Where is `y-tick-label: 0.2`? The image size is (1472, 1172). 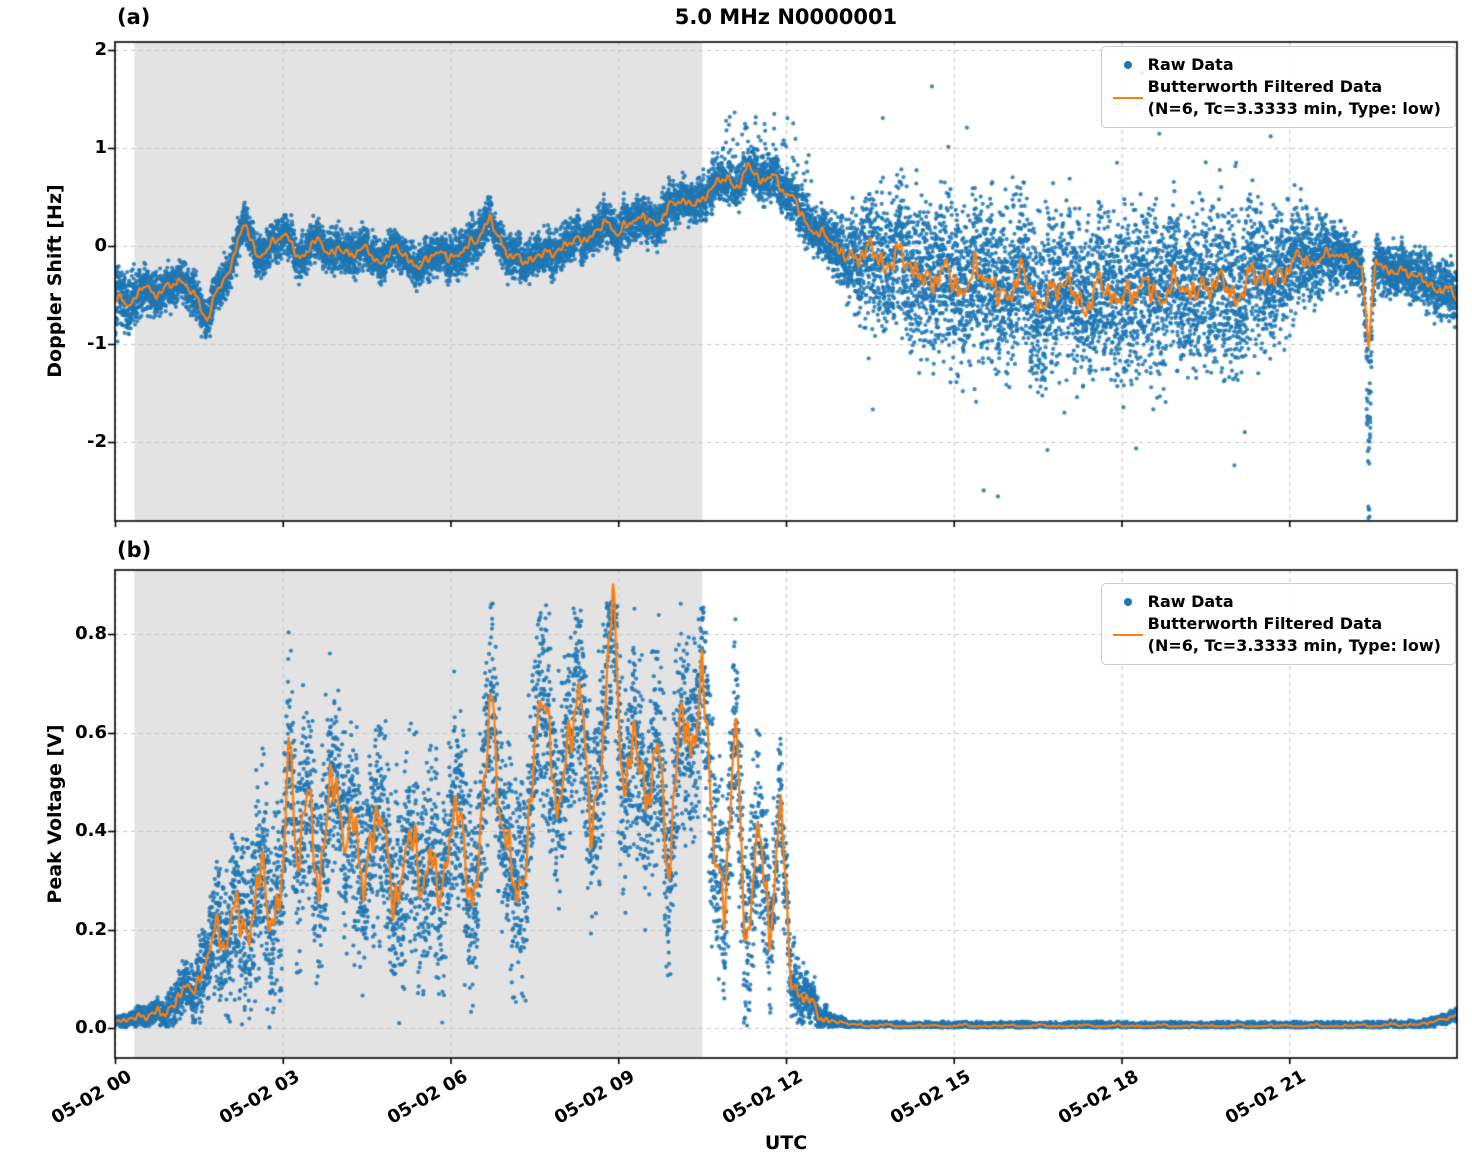 y-tick-label: 0.2 is located at coordinates (91, 929).